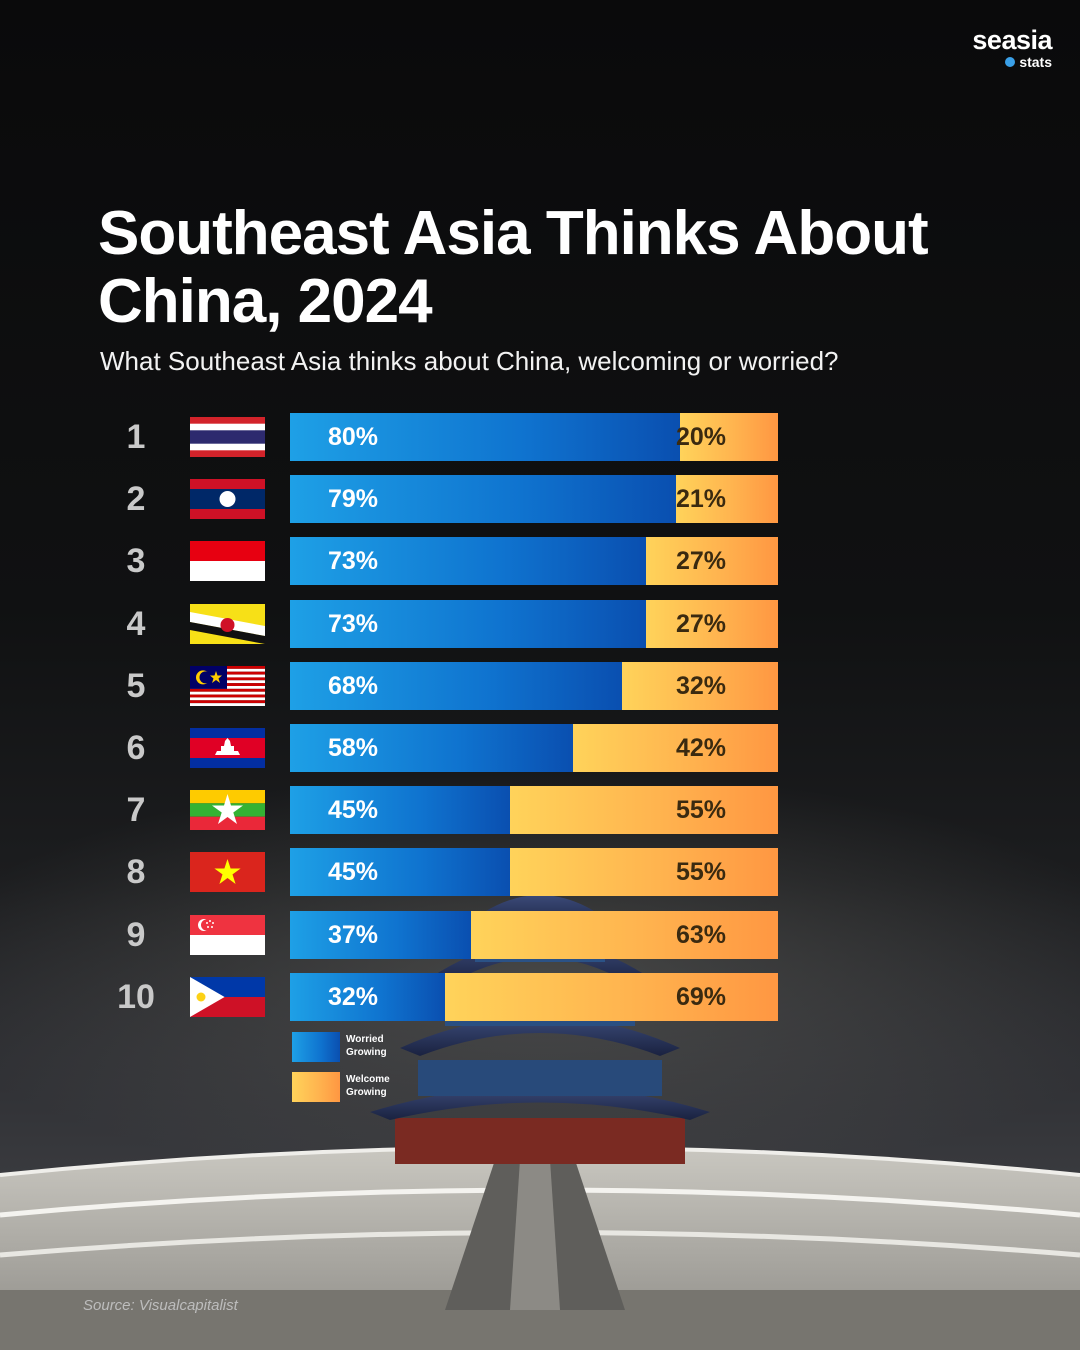 The width and height of the screenshot is (1080, 1350). I want to click on chart-row: 8 45% 55%, so click(400, 872).